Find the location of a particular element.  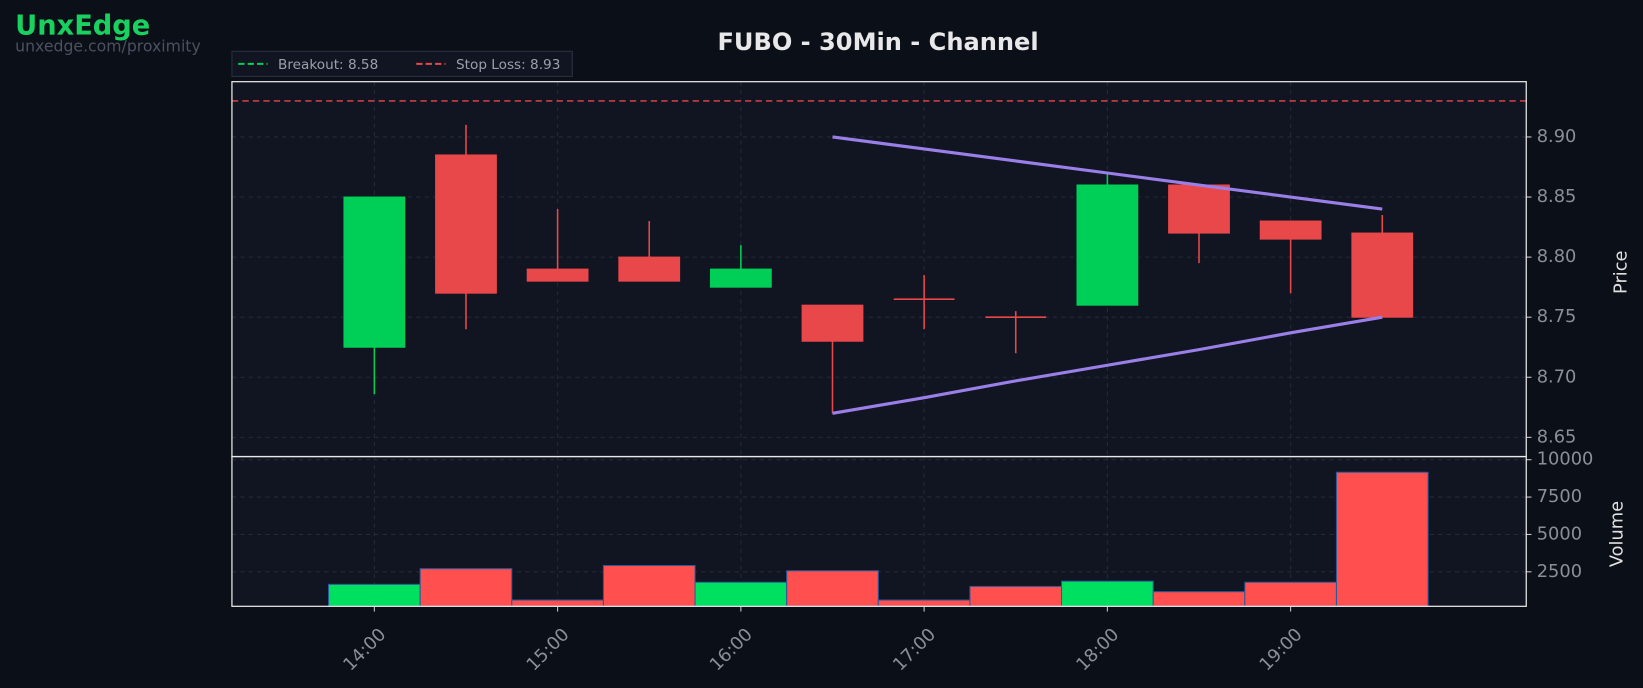

legend-label: Breakout: 8.58 is located at coordinates (328, 65).